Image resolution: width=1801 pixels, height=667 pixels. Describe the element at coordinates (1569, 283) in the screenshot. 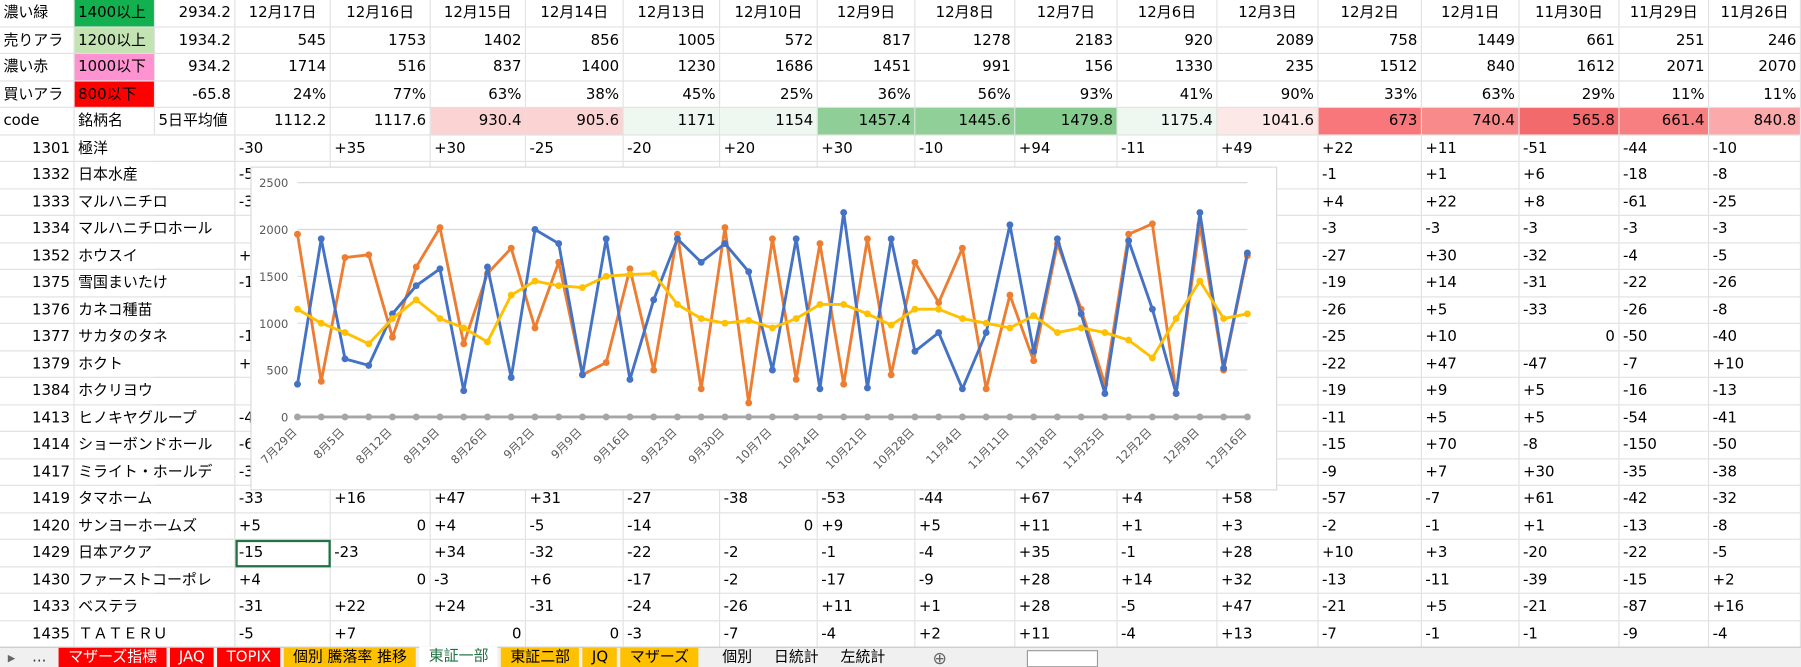

I see `data-cell: -31` at that location.